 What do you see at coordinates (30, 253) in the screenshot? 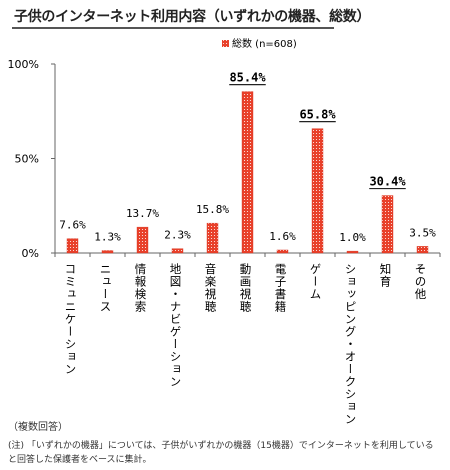
I see `y-tick-label: 0%` at bounding box center [30, 253].